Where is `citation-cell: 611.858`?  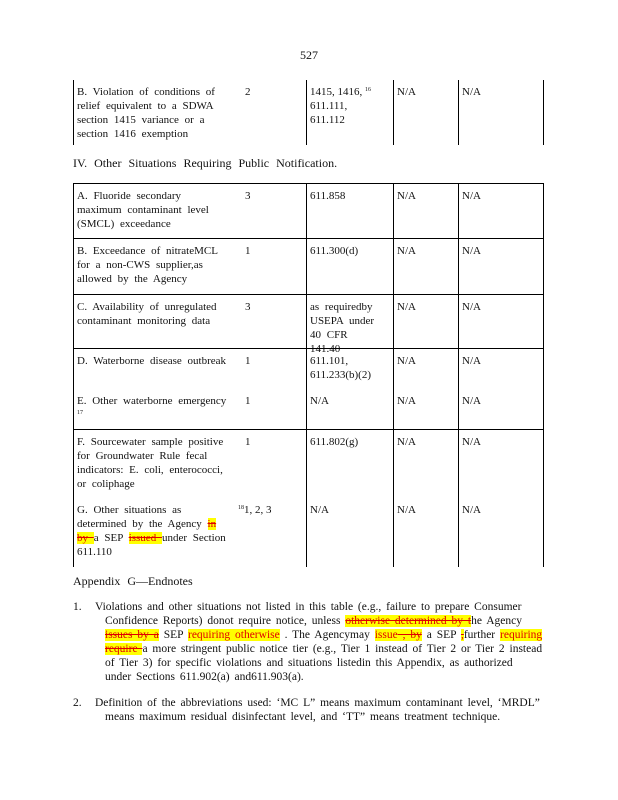
citation-cell: 611.858 is located at coordinates (349, 211).